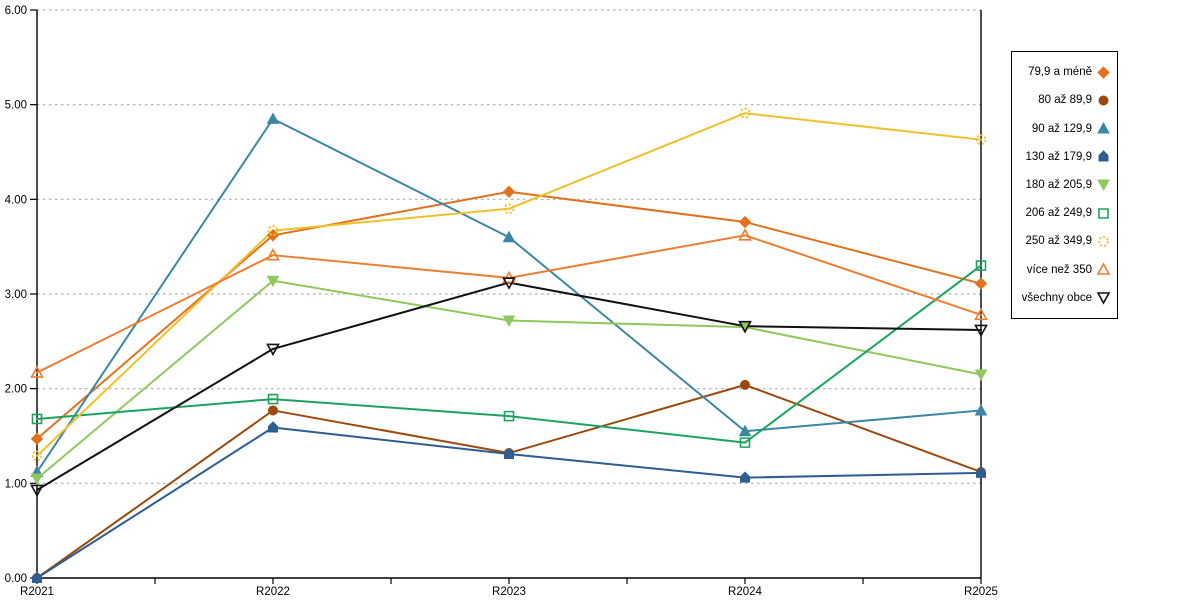 This screenshot has width=1200, height=600. I want to click on legend-item-8: všechny obce, so click(1062, 298).